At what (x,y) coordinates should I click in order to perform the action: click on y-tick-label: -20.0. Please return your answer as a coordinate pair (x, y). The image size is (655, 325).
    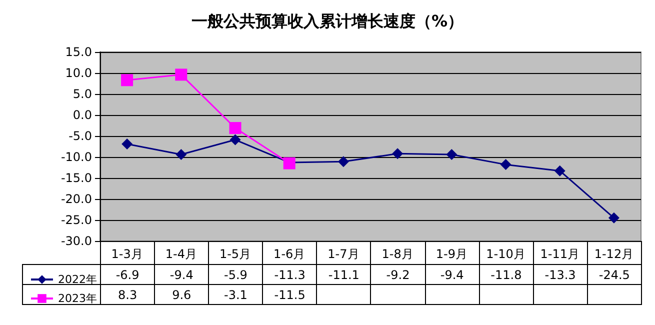
    Looking at the image, I should click on (76, 199).